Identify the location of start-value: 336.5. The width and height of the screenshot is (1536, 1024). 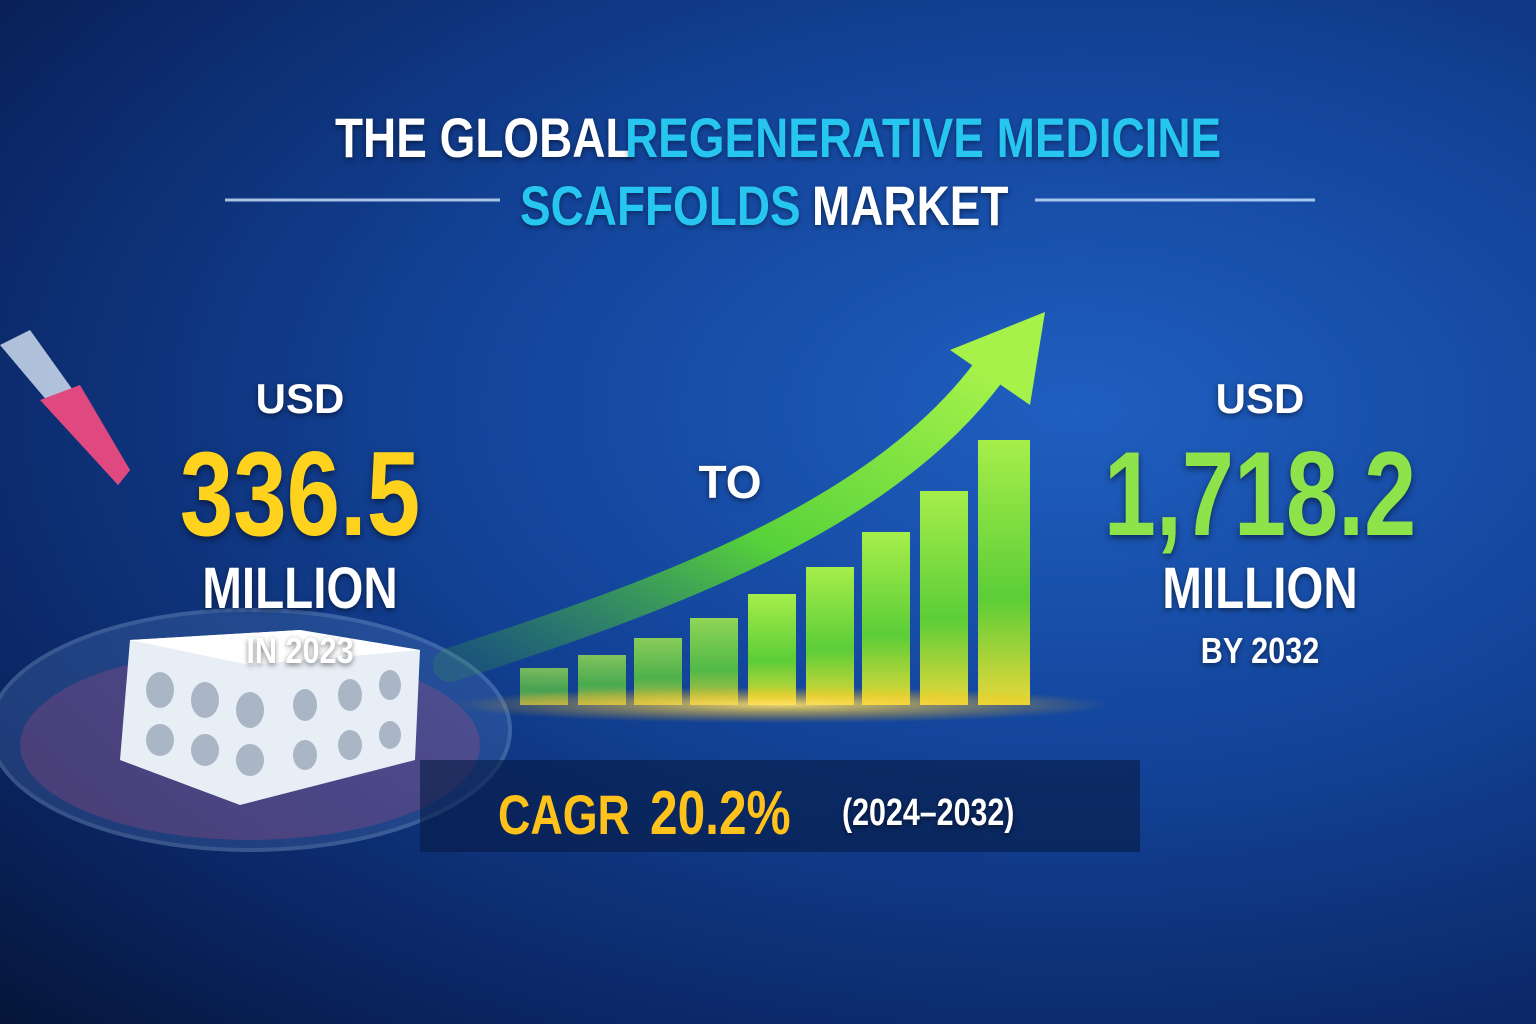
(300, 494).